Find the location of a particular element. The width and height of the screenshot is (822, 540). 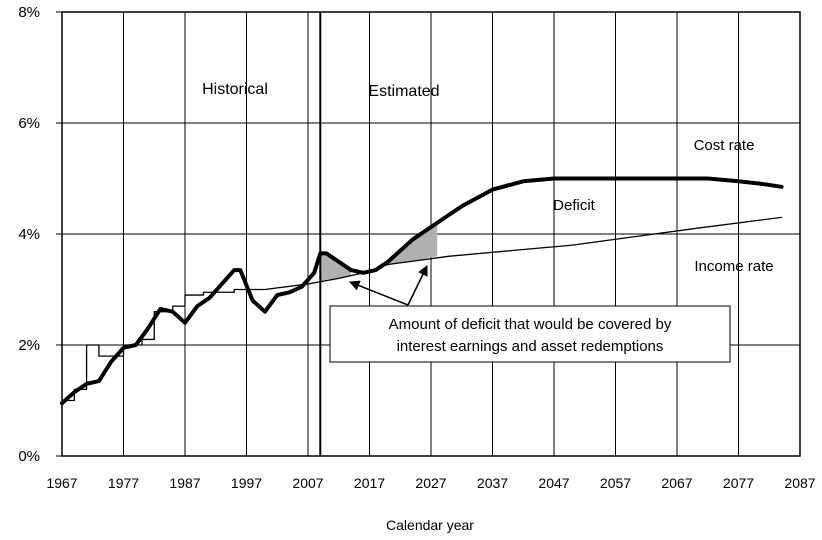

x-tick-label-2067: 2067 is located at coordinates (676, 483).